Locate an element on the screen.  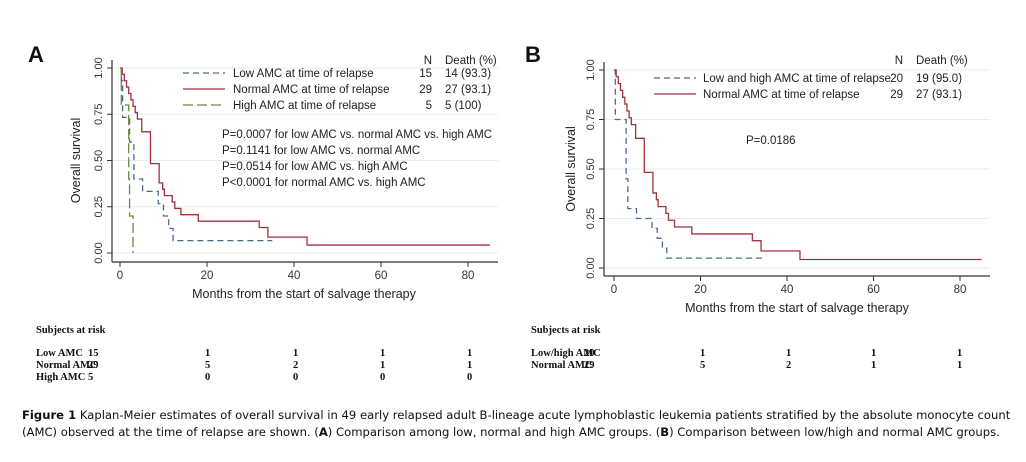
risk-row-label: High AMC is located at coordinates (61, 377).